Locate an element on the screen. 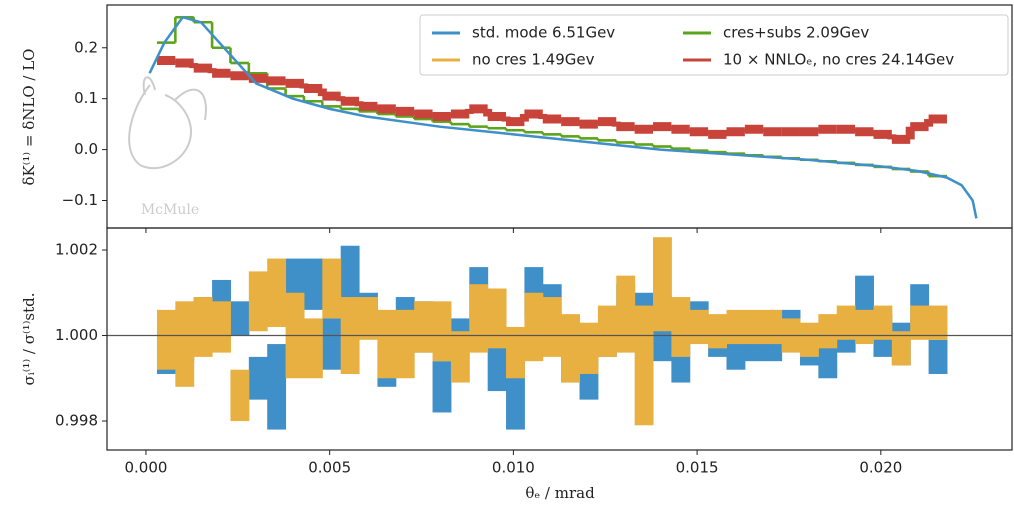 The height and width of the screenshot is (508, 1014). x-axis-label: θₑ / mrad is located at coordinates (560, 493).